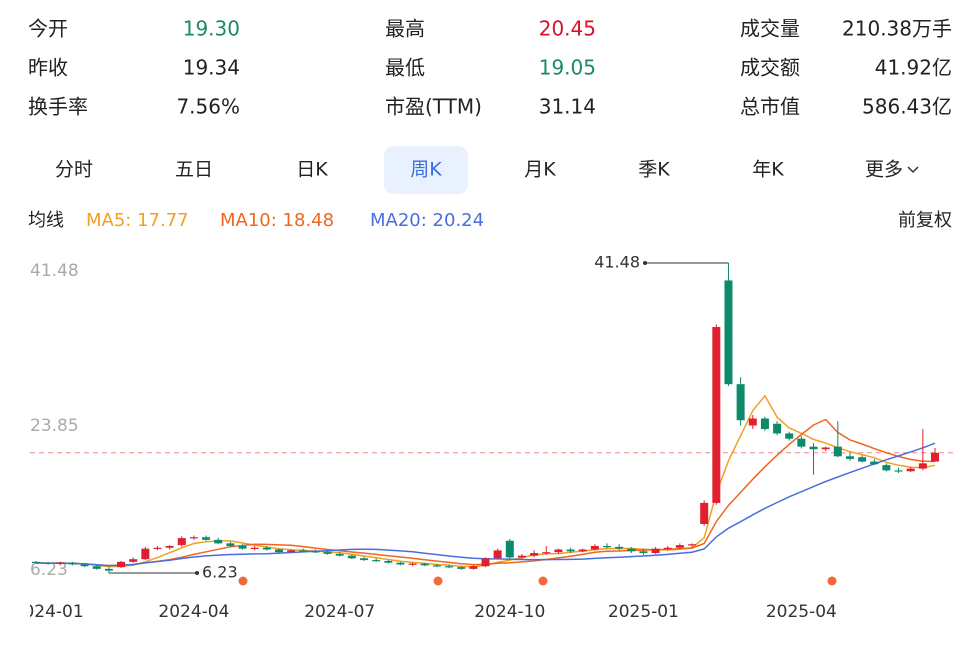 The height and width of the screenshot is (645, 975). I want to click on x-tick-label: 2025-01, so click(643, 612).